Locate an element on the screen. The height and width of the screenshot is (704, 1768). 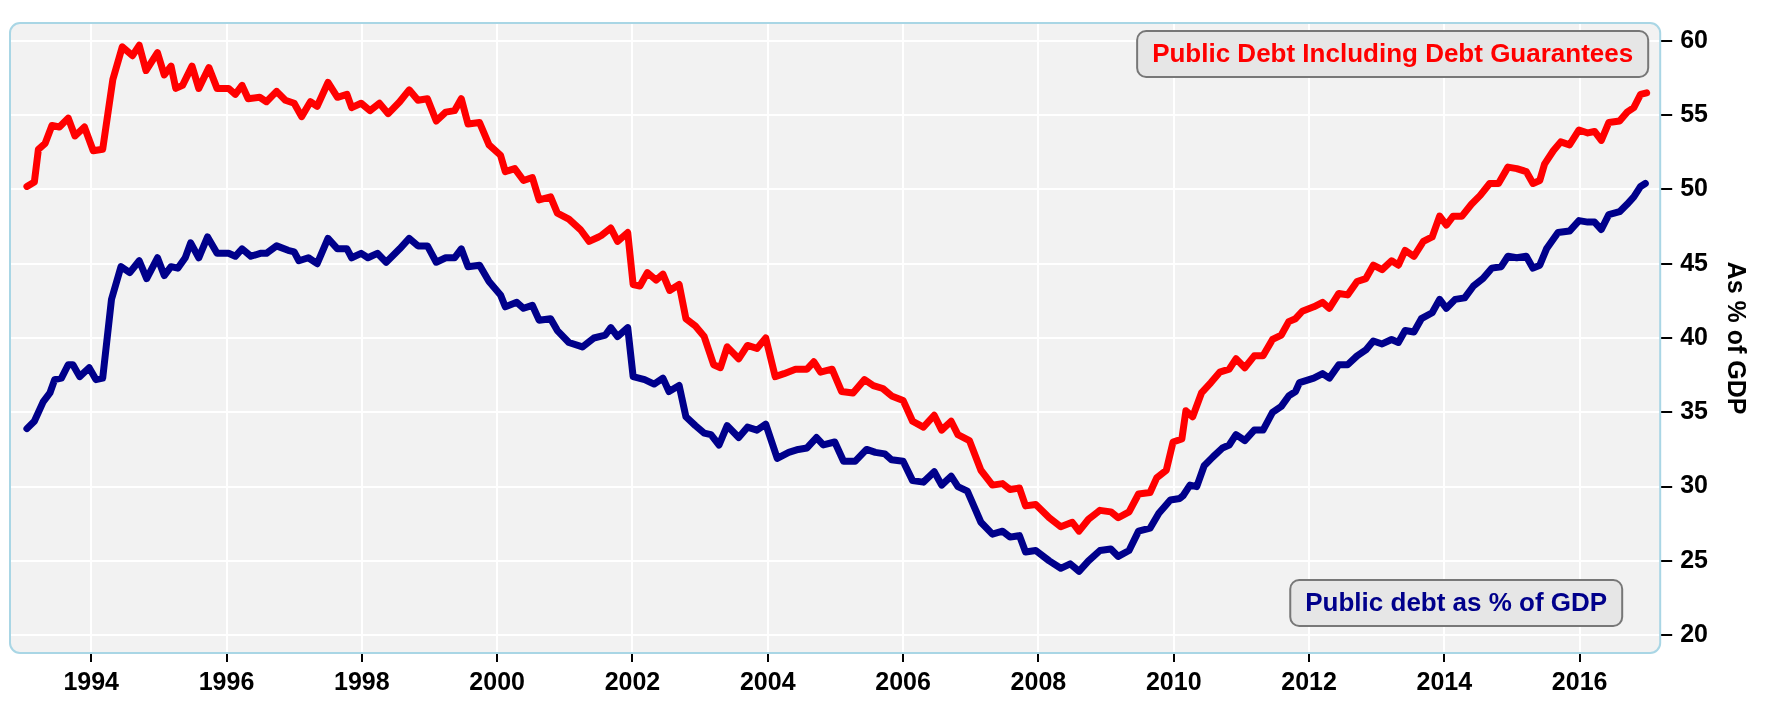
x-tick-label: 2002 is located at coordinates (632, 680).